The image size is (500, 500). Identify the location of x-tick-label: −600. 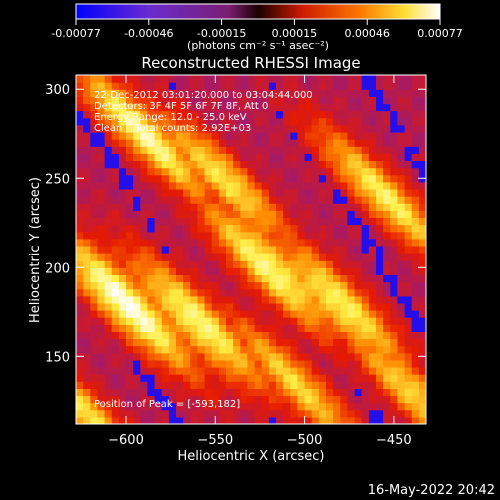
(126, 440).